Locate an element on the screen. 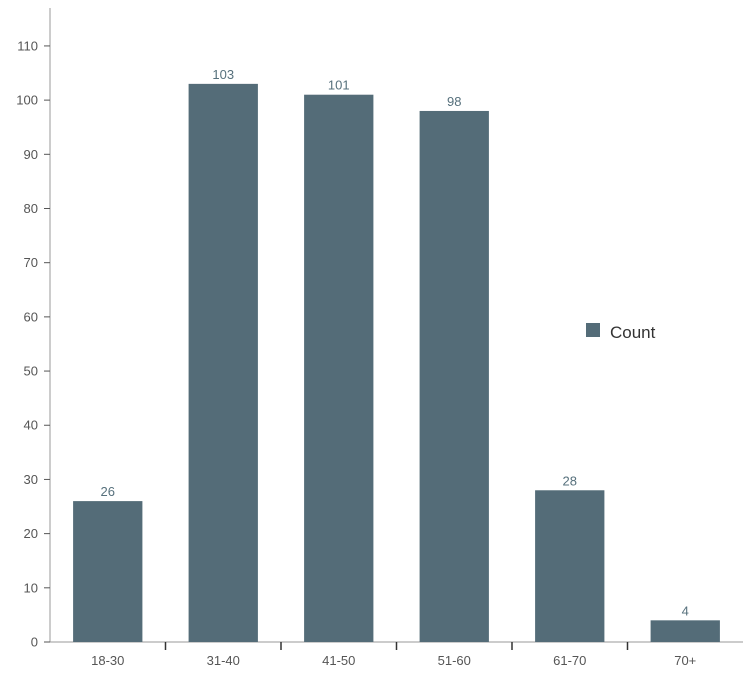 The image size is (743, 673). x-tick-label: 70+ is located at coordinates (685, 660).